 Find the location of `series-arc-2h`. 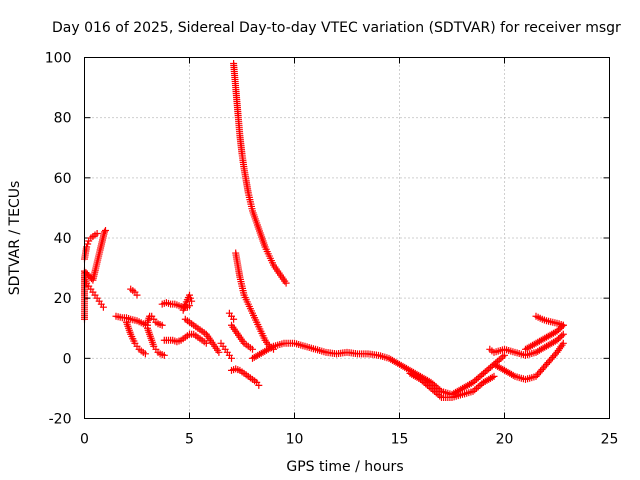

series-arc-2h is located at coordinates (134, 292).